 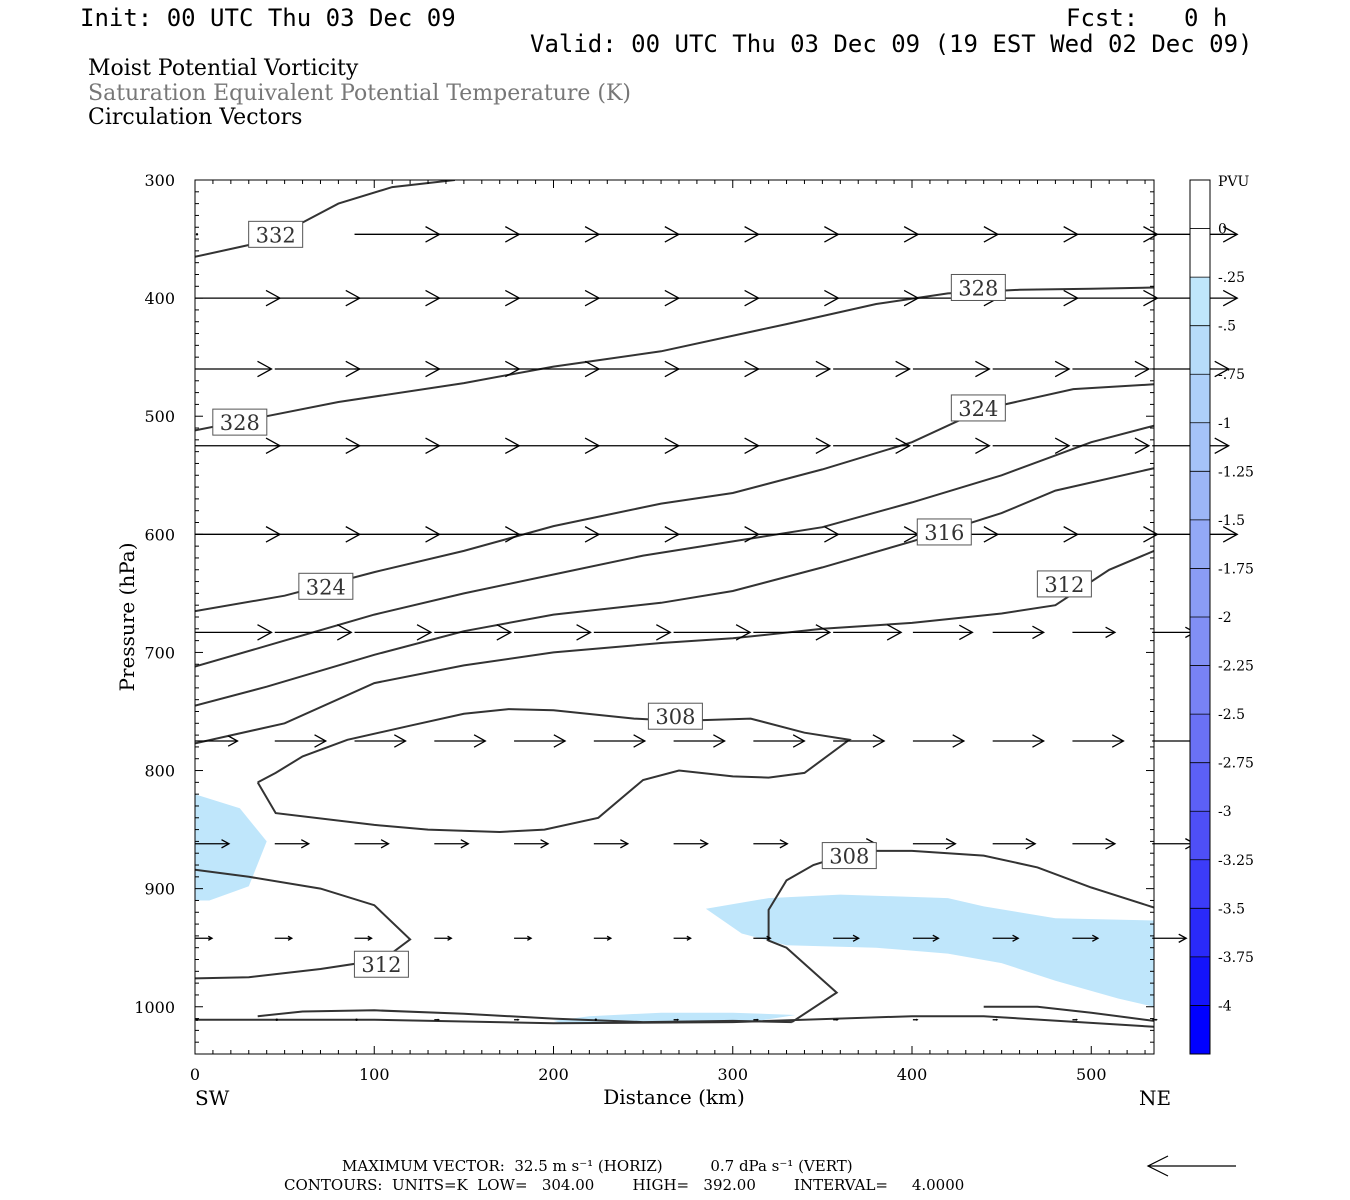 I want to click on x-tick-label: 100, so click(x=374, y=1074).